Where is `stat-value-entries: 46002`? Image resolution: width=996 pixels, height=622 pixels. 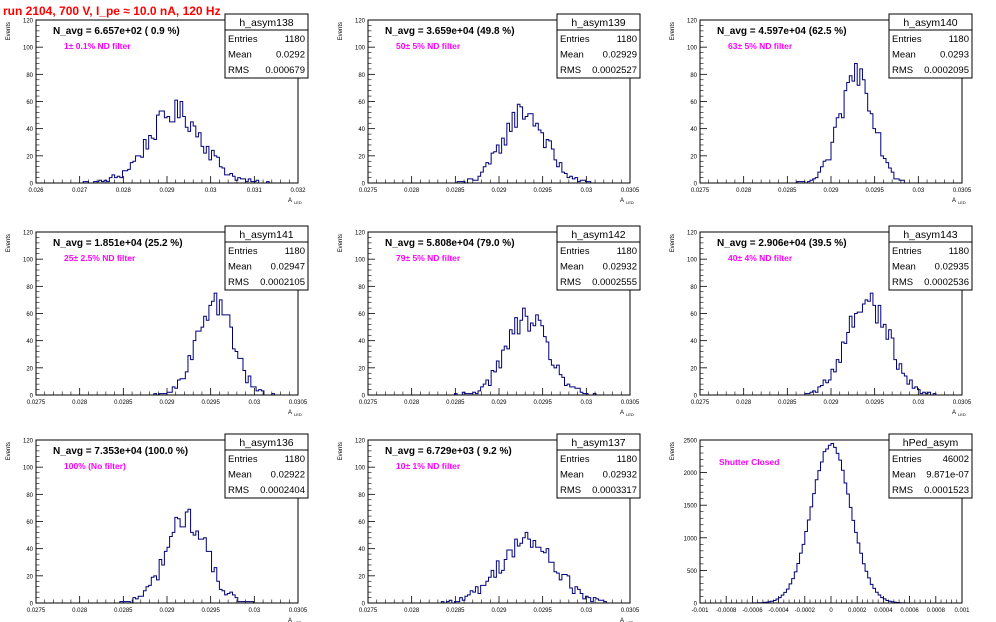 stat-value-entries: 46002 is located at coordinates (956, 459).